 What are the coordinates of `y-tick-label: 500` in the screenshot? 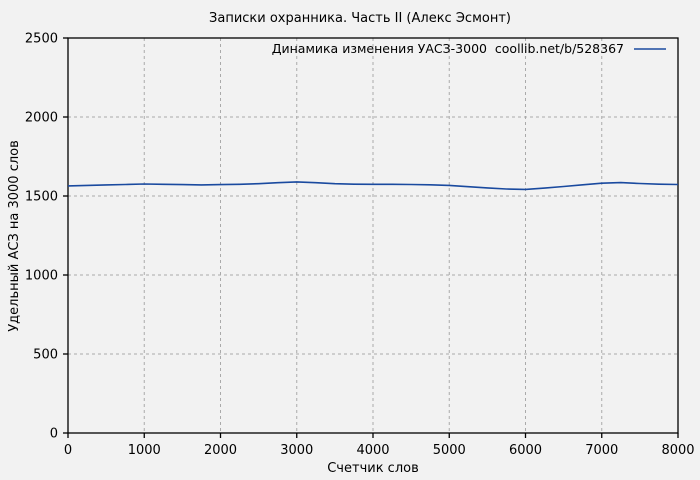 It's located at (45, 355).